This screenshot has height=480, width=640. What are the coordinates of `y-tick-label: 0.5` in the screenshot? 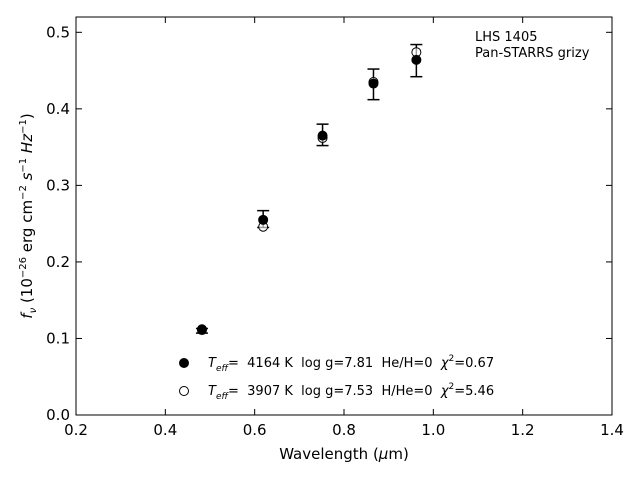 It's located at (58, 32).